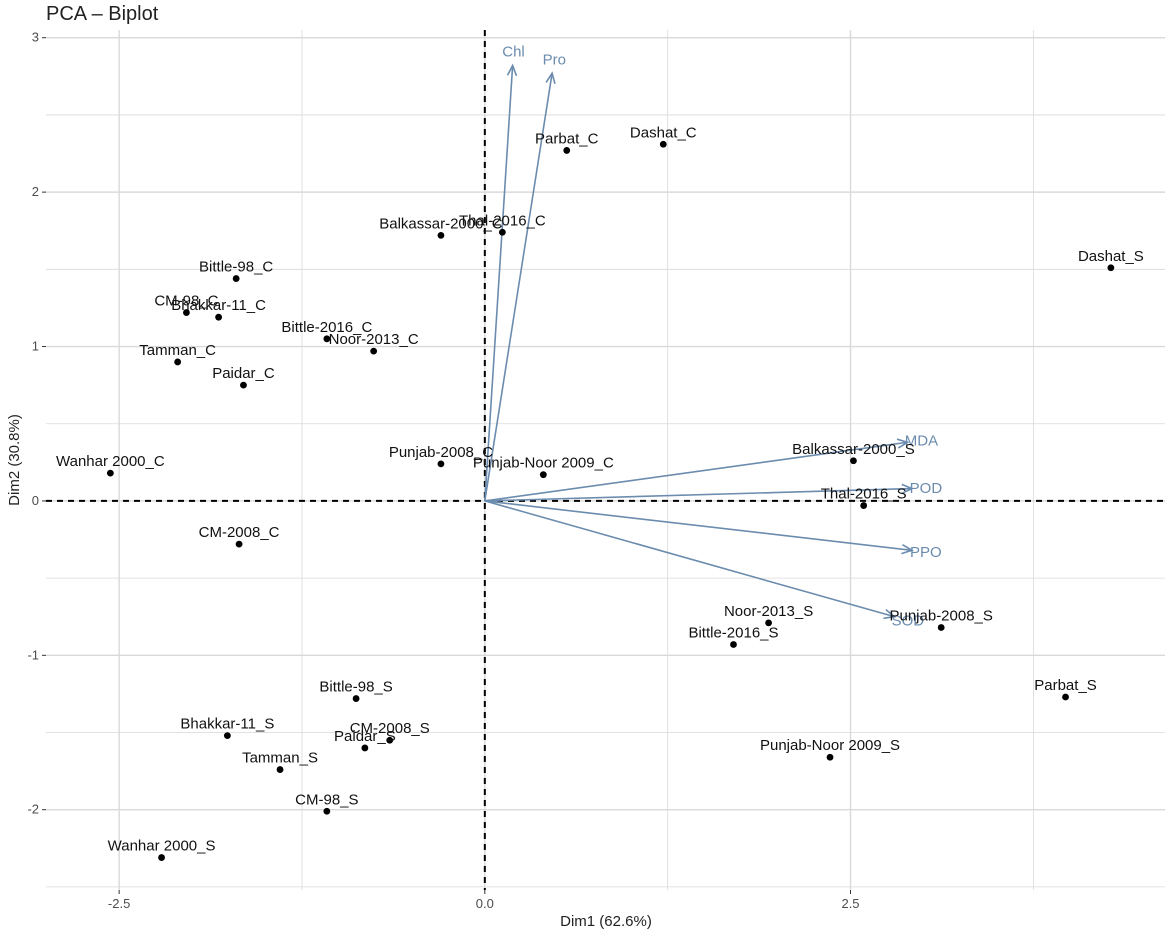 This screenshot has height=934, width=1172. I want to click on variable-arrow-chl: Chl, so click(504, 272).